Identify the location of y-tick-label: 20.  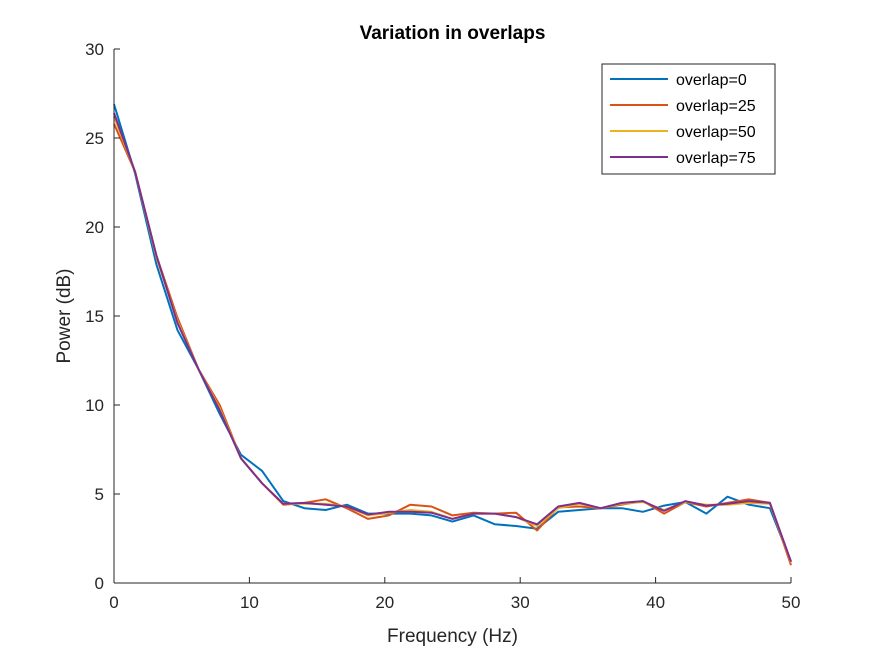
(94, 227).